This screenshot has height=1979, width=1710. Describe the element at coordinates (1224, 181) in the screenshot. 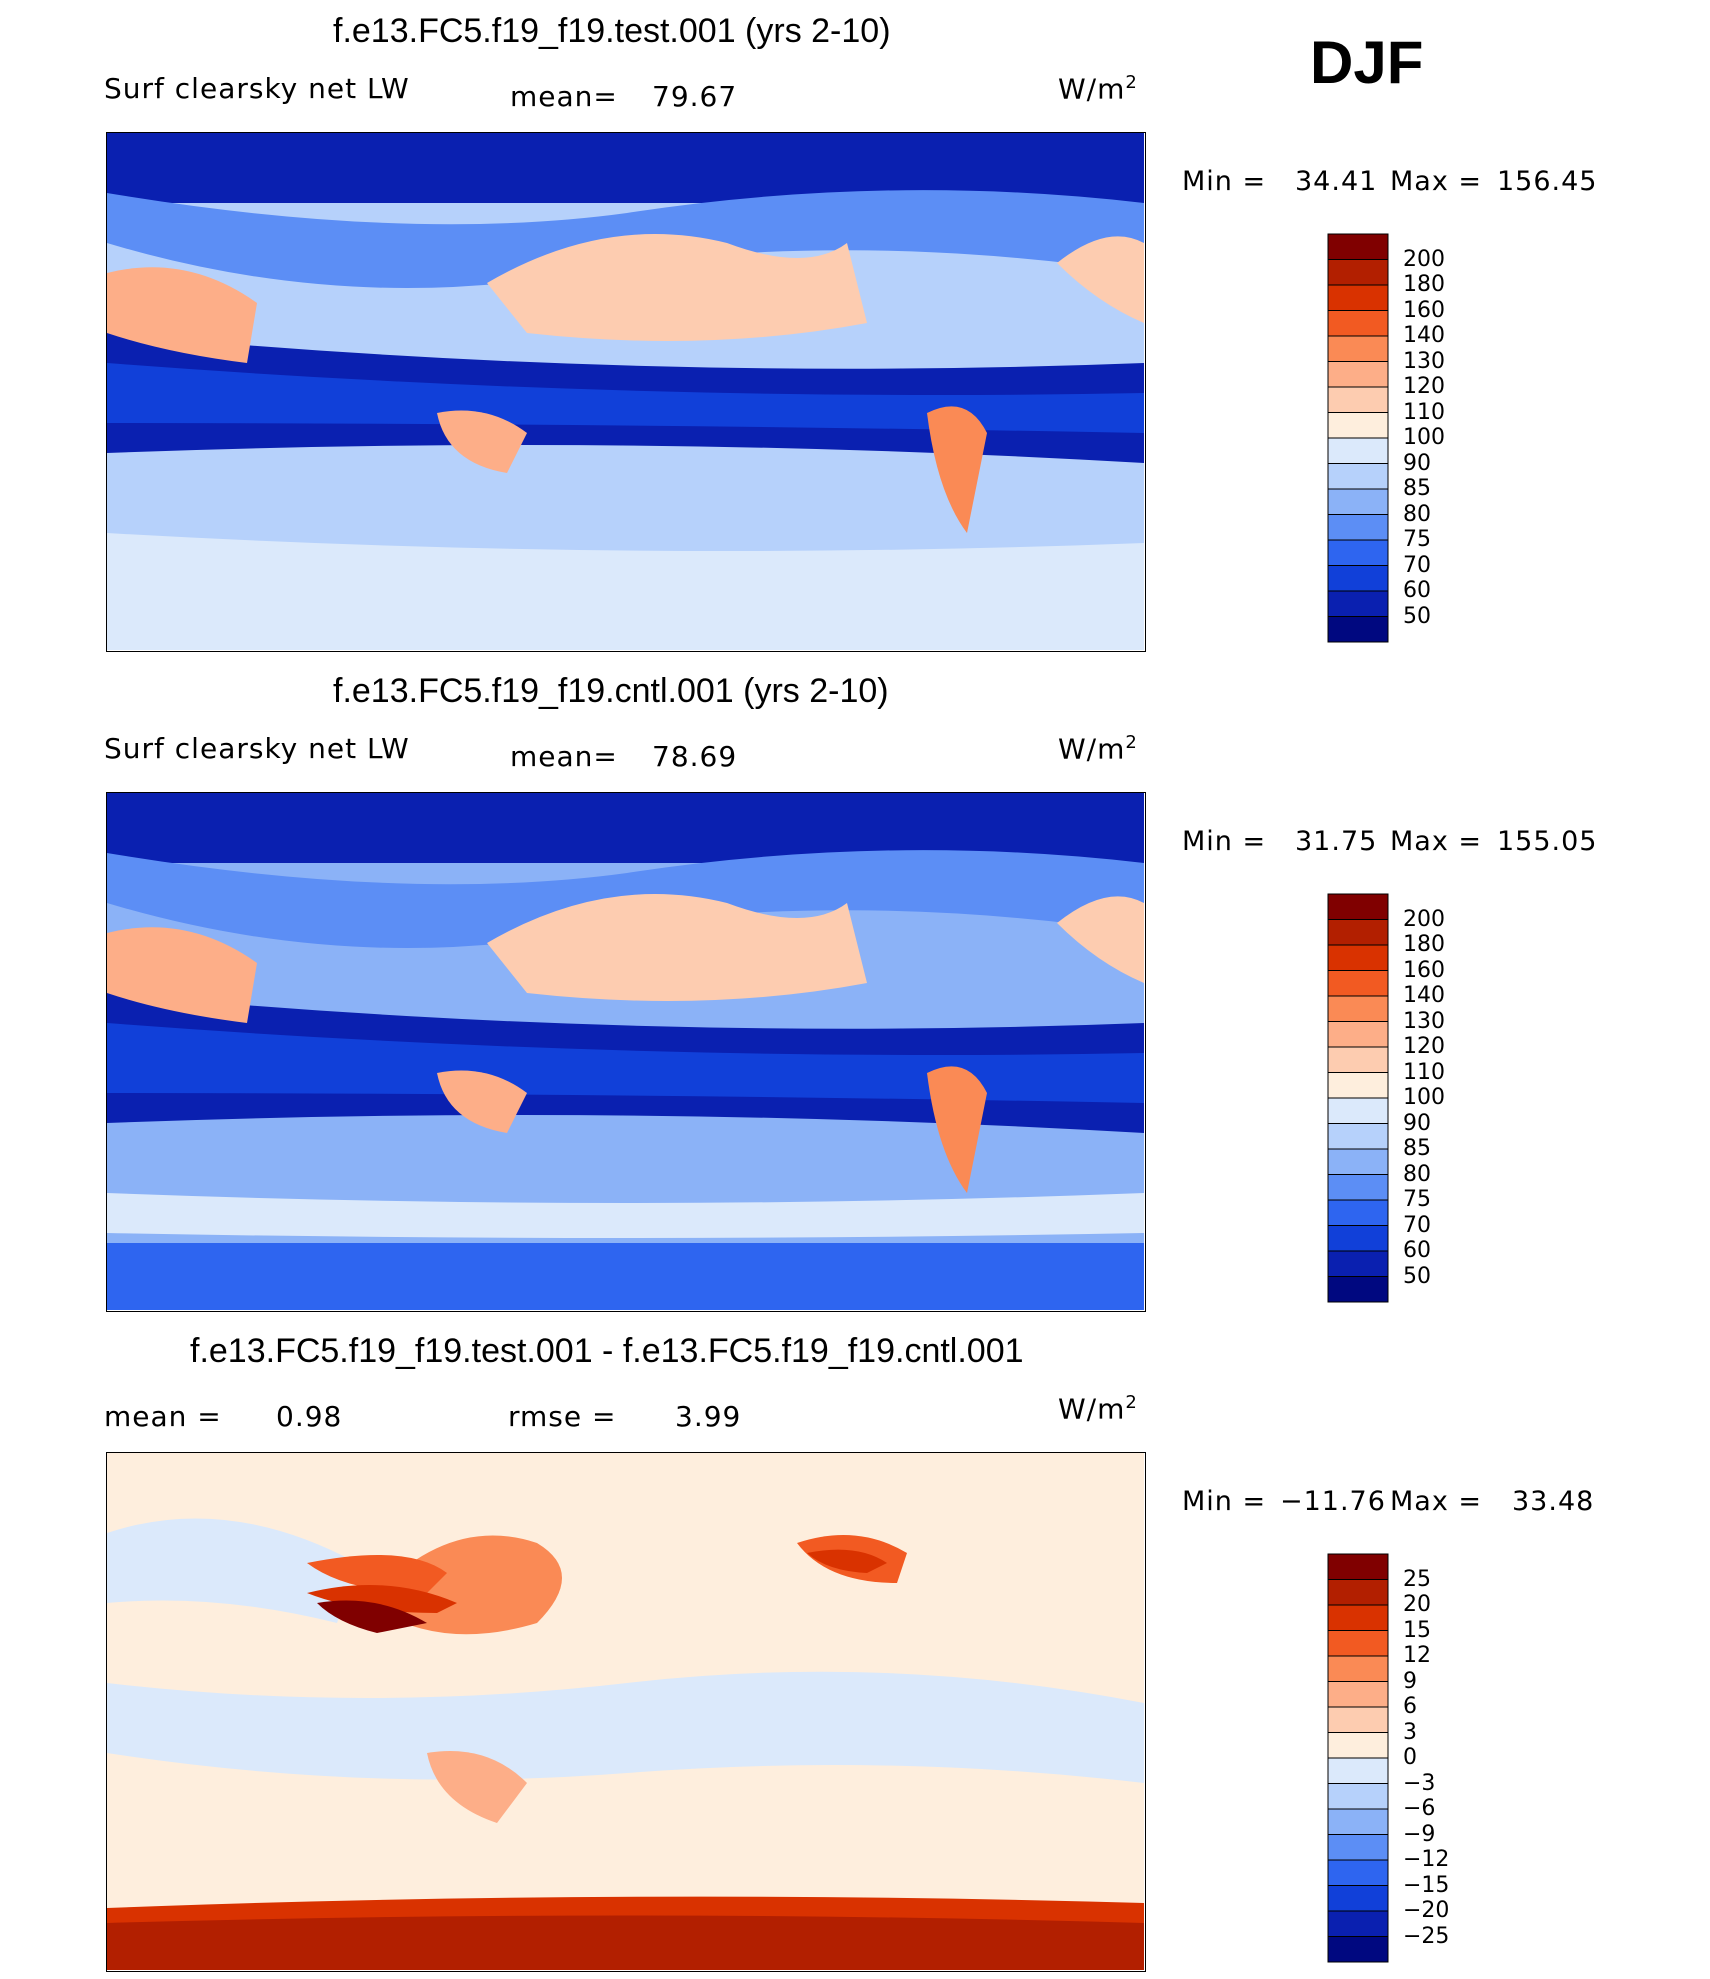

I see `panel1-min-label: Min =` at that location.